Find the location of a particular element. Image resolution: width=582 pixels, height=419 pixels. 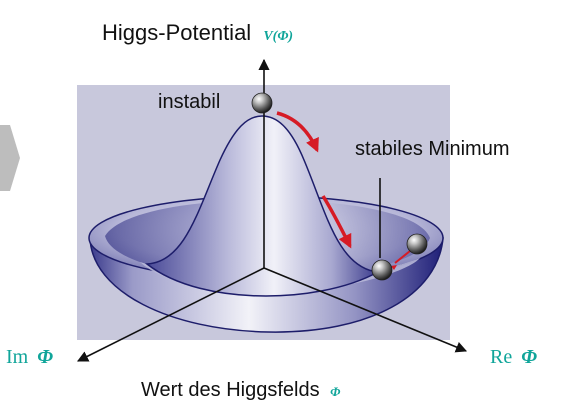

unstable-ball is located at coordinates (262, 103).